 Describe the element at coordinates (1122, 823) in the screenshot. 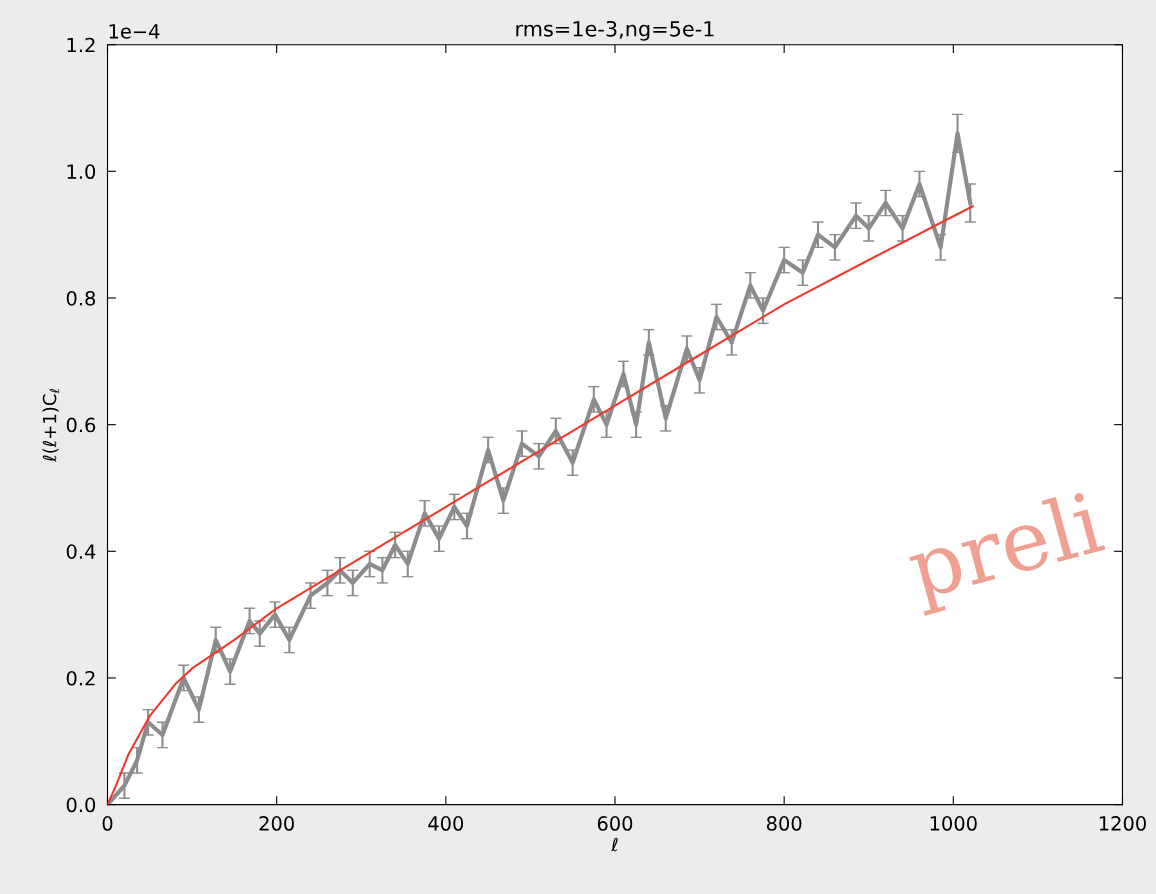

I see `x-tick-label: 1200` at that location.